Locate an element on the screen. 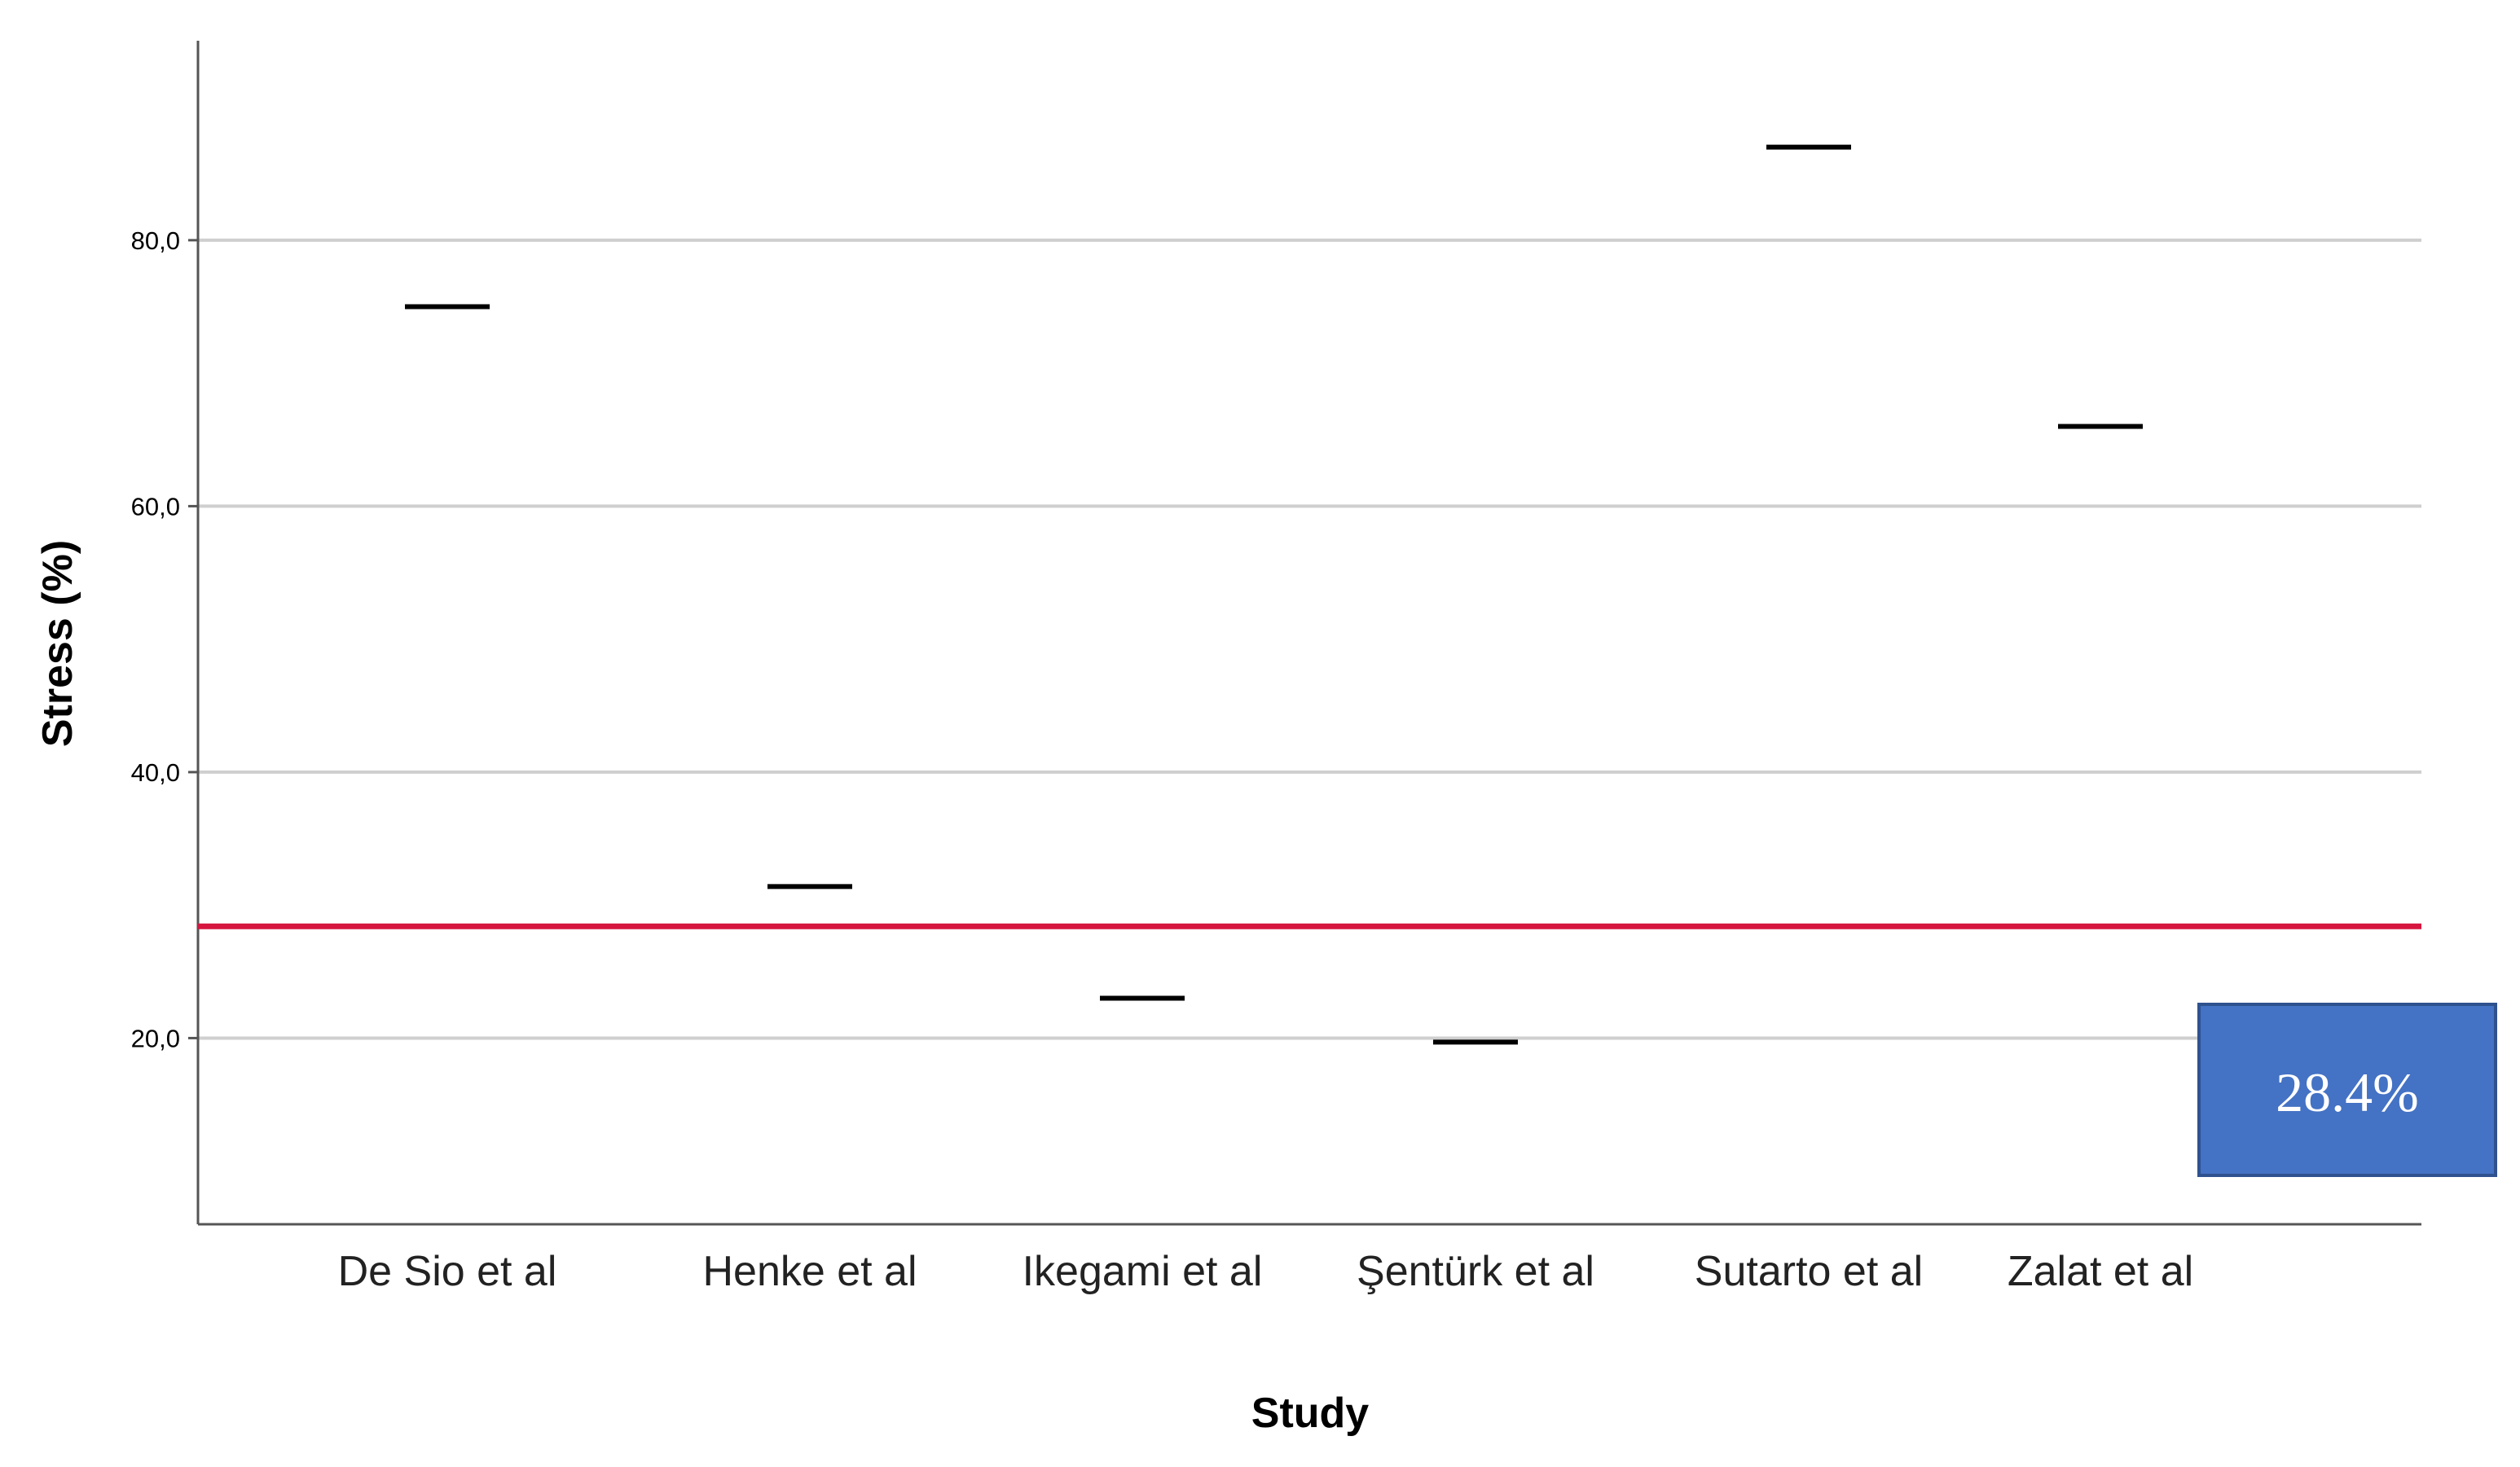 This screenshot has width=2520, height=1467. y-tick-label: 40,0 is located at coordinates (156, 772).